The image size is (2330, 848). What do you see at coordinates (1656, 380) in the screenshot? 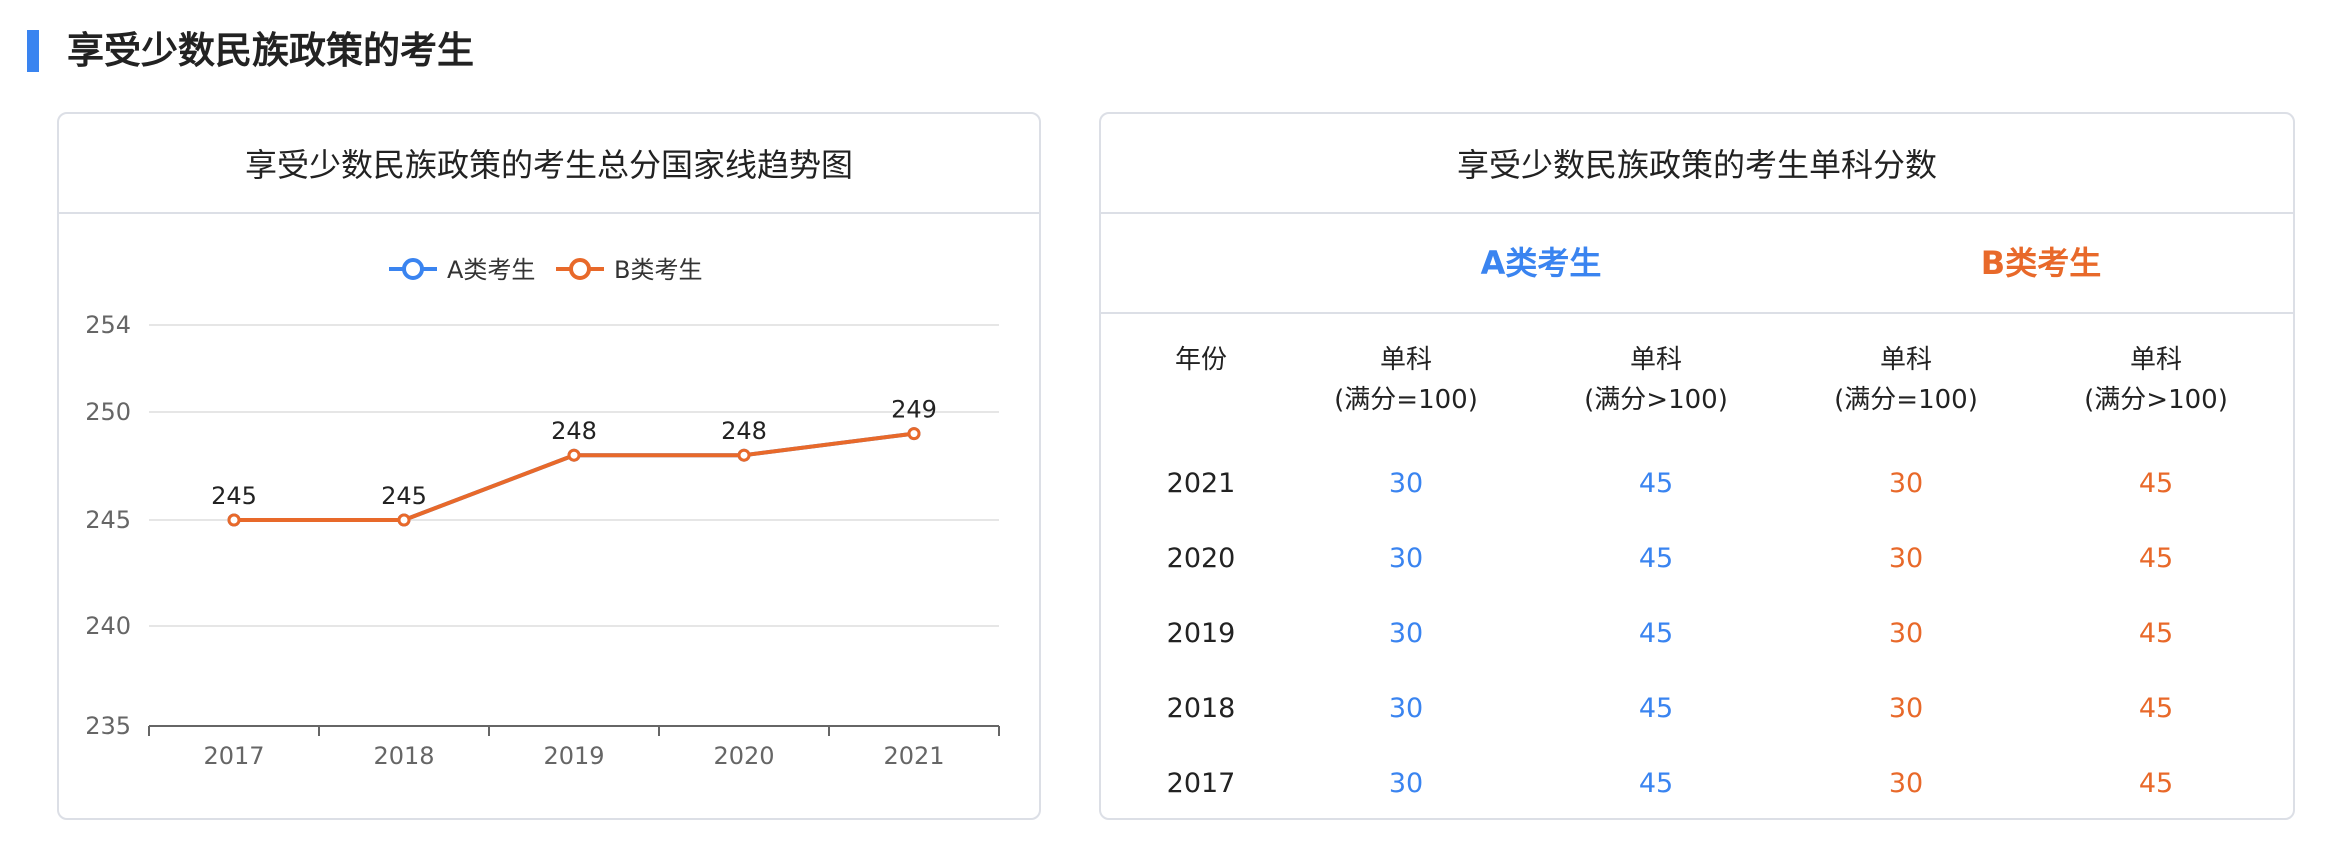
I see `header-a-col2: 单科 (满分>100)` at bounding box center [1656, 380].